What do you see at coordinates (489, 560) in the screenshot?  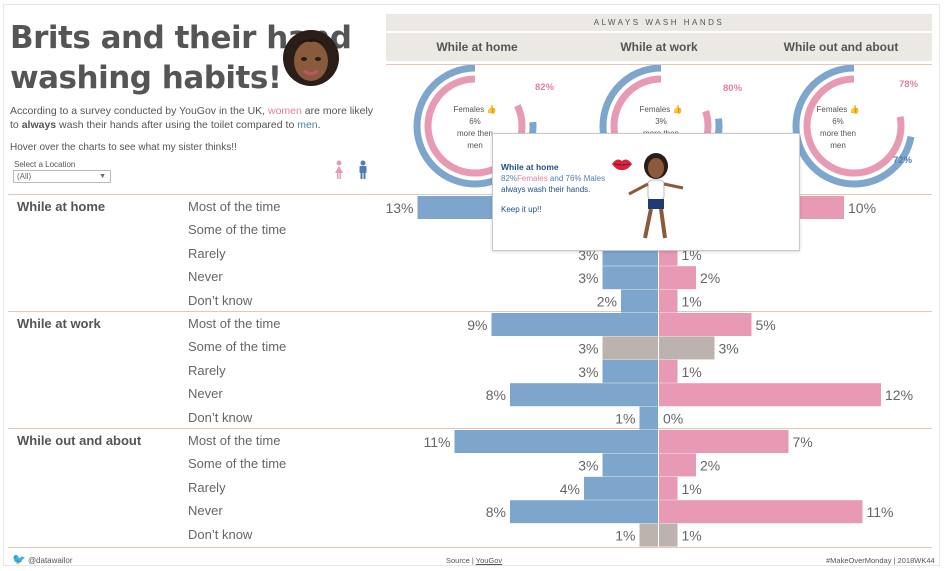 I see `source-link: YouGov` at bounding box center [489, 560].